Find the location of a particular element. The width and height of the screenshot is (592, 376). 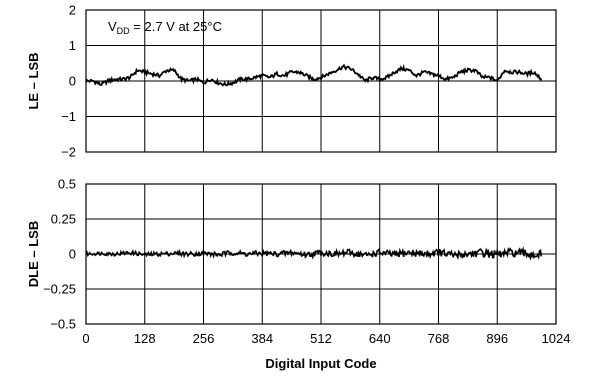

le-y-tick-label: 1 is located at coordinates (72, 45).